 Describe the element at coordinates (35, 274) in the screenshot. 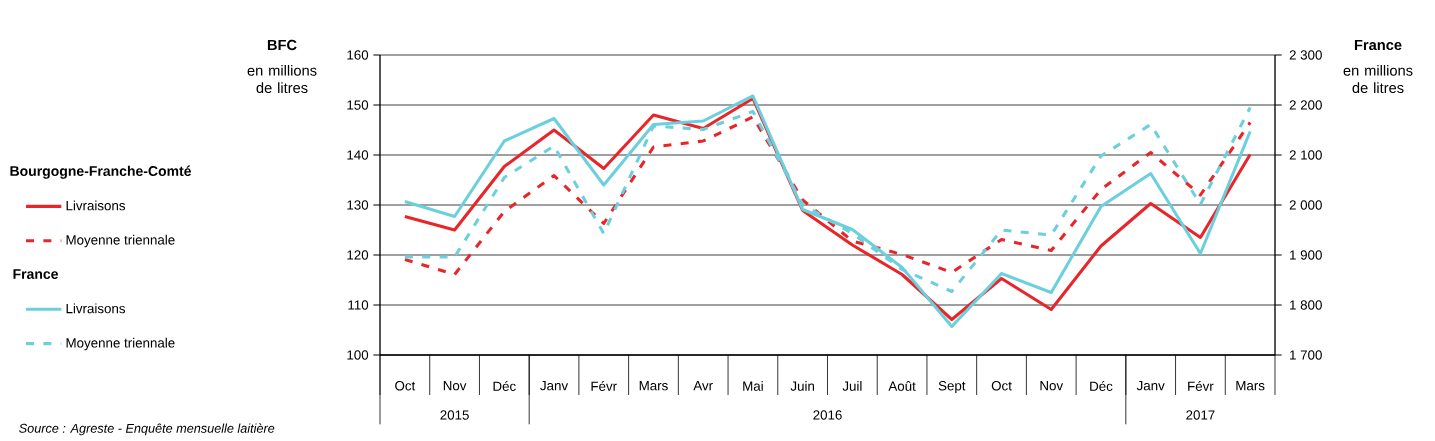

I see `text: France` at that location.